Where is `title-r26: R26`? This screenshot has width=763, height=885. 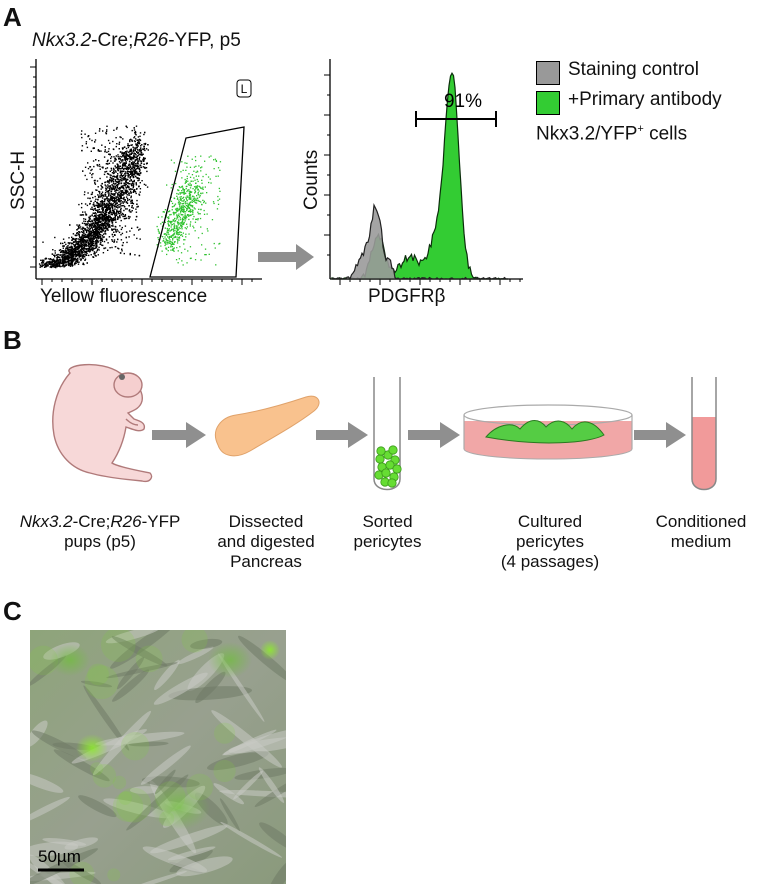
title-r26: R26 is located at coordinates (151, 40).